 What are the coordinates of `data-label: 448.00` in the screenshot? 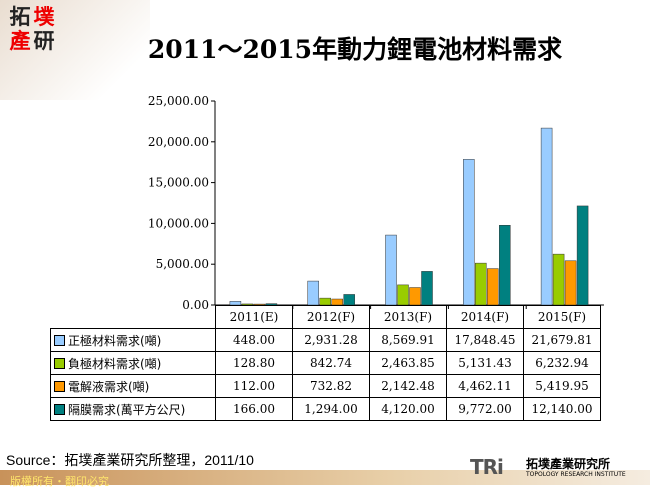 It's located at (254, 340).